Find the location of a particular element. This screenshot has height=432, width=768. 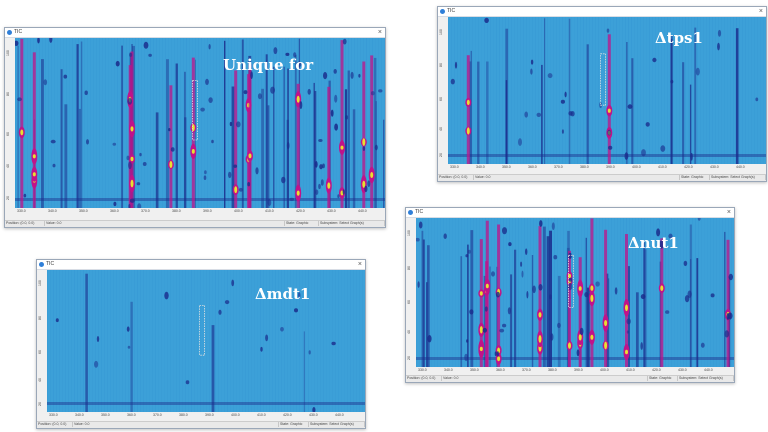

x-tick-label: 430.0 is located at coordinates (682, 370).